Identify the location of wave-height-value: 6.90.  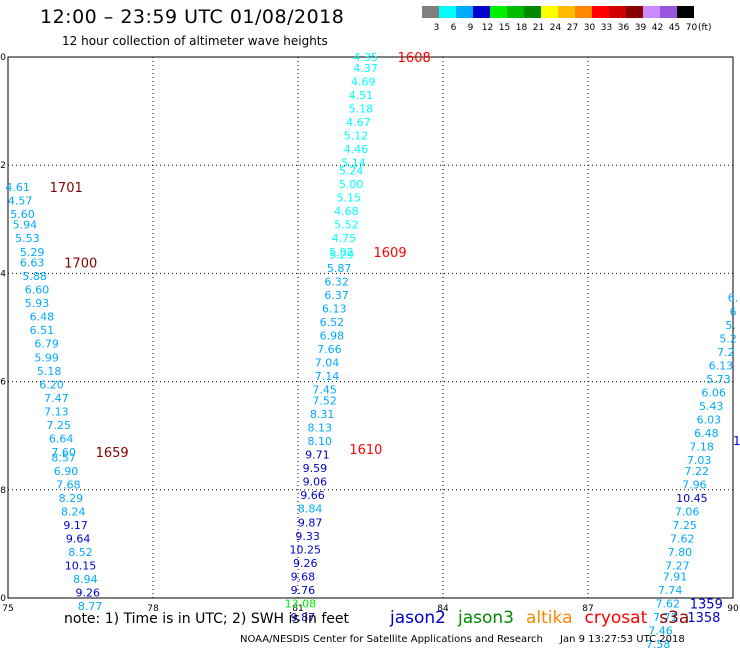
(66, 471).